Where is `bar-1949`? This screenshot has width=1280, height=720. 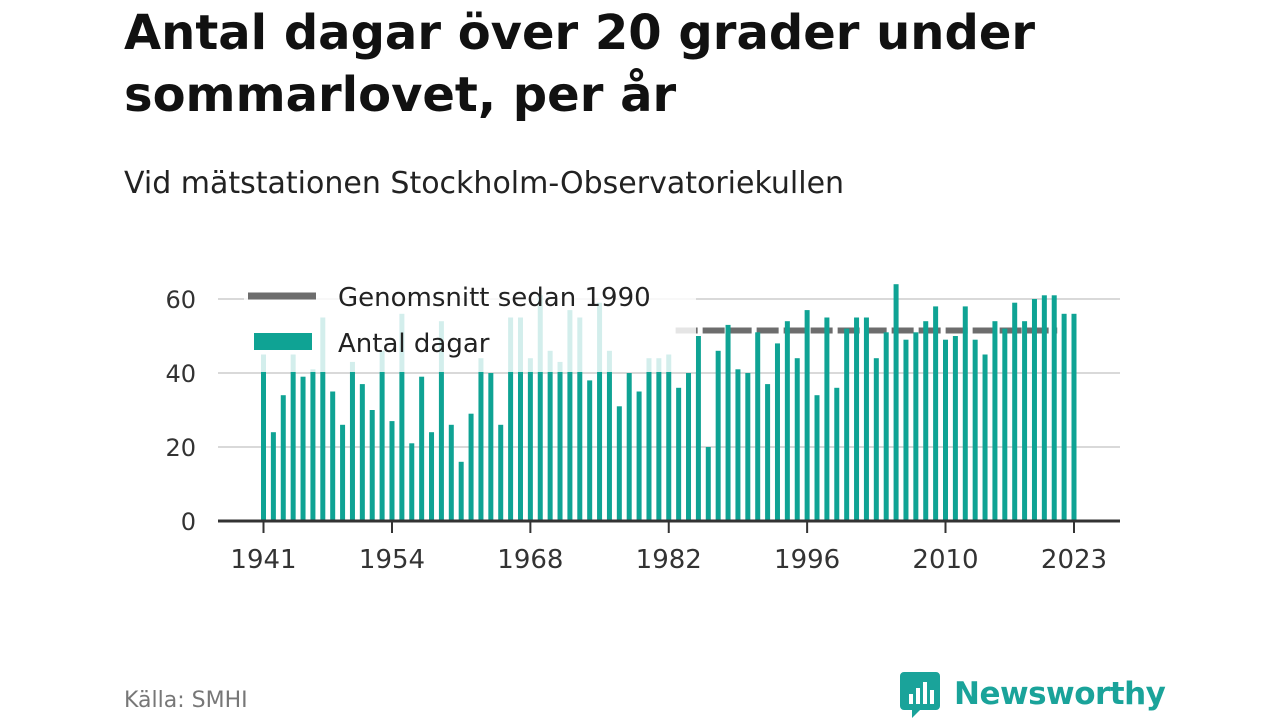
bar-1949 is located at coordinates (343, 472).